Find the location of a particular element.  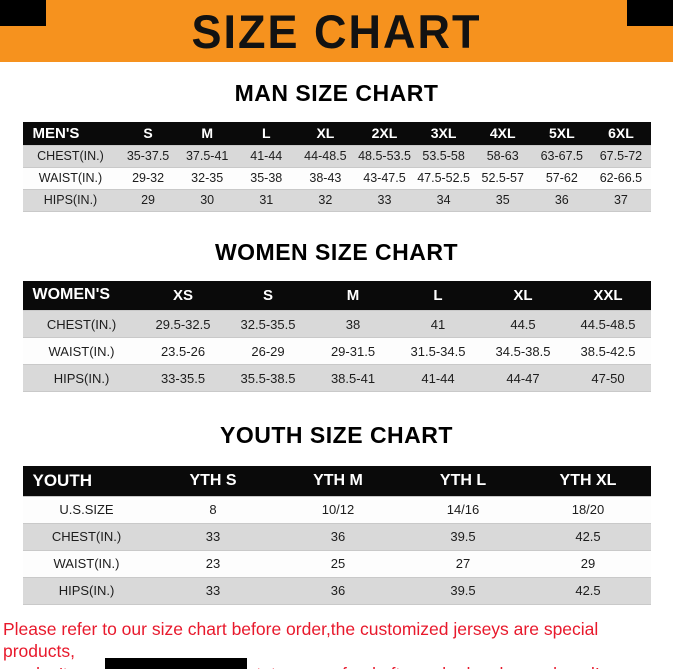

size-header-cell: YTH XL is located at coordinates (588, 480).